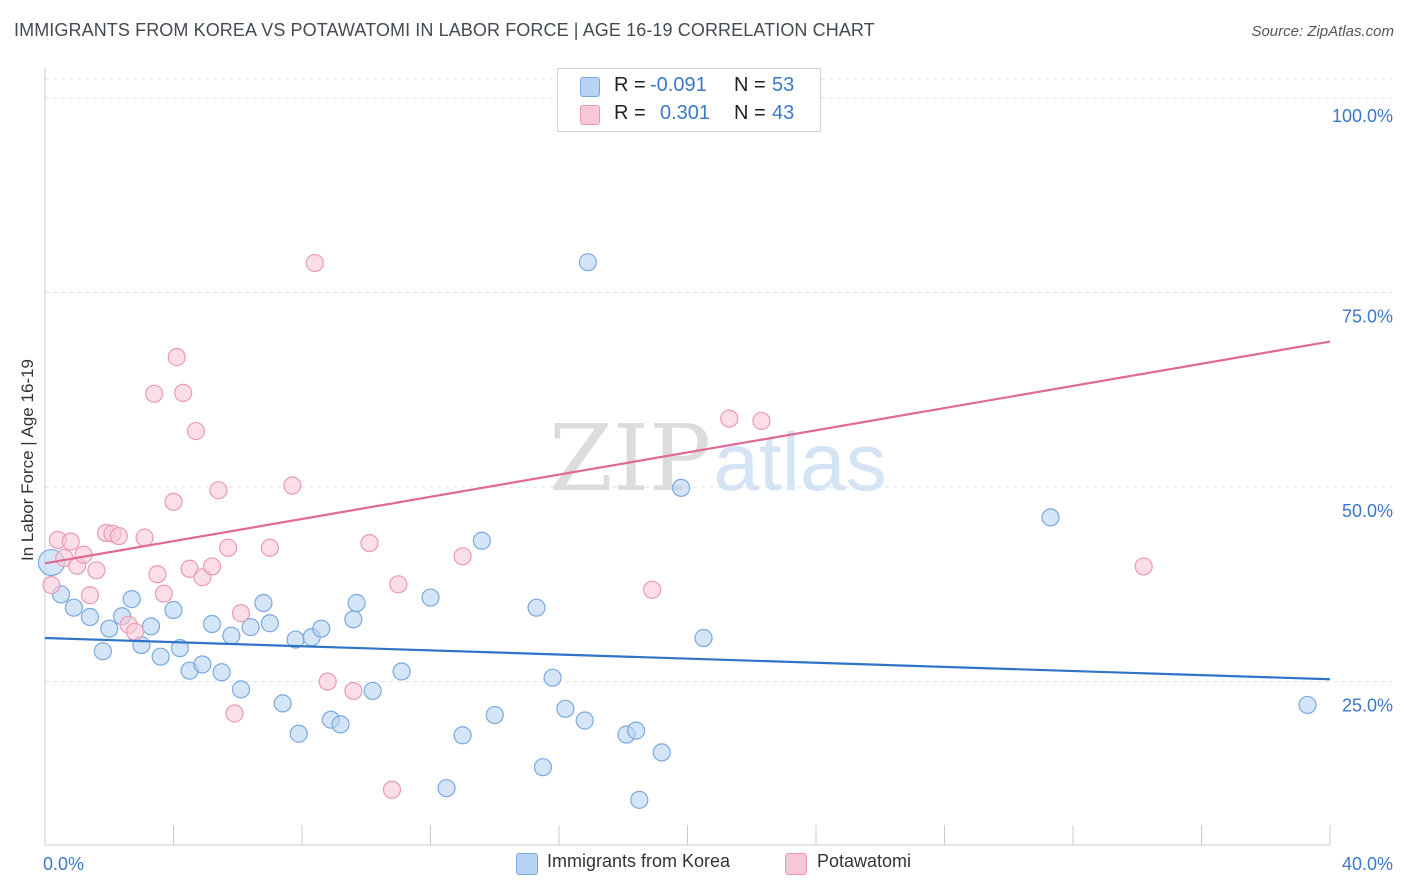 Image resolution: width=1406 pixels, height=892 pixels. I want to click on korea-legend-label: Immigrants from Korea, so click(639, 861).